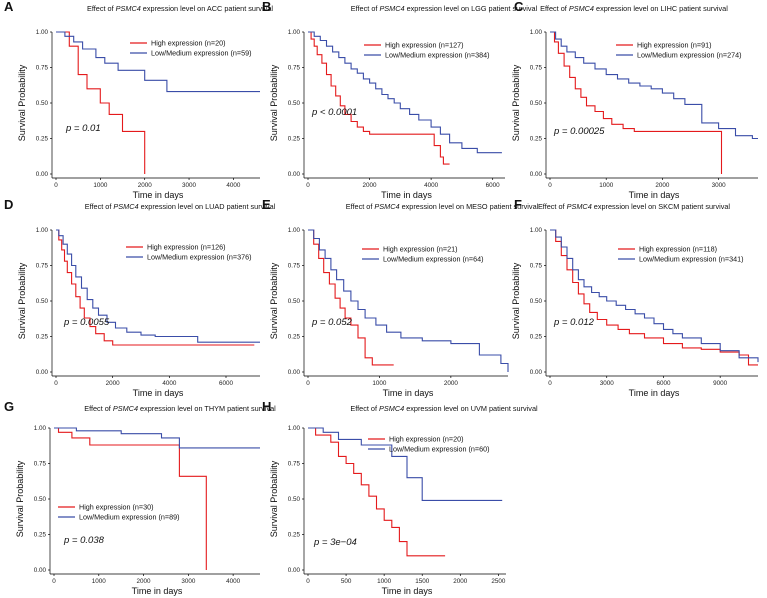 The image size is (767, 598). I want to click on panel-letter: G, so click(9, 406).